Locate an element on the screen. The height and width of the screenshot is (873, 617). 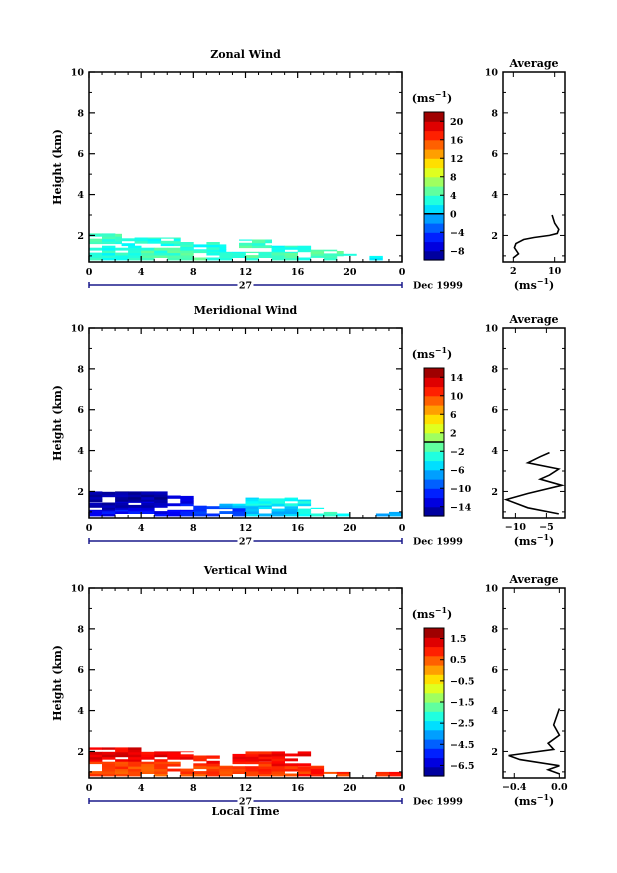
average-x-tick-label: 2 is located at coordinates (513, 271).